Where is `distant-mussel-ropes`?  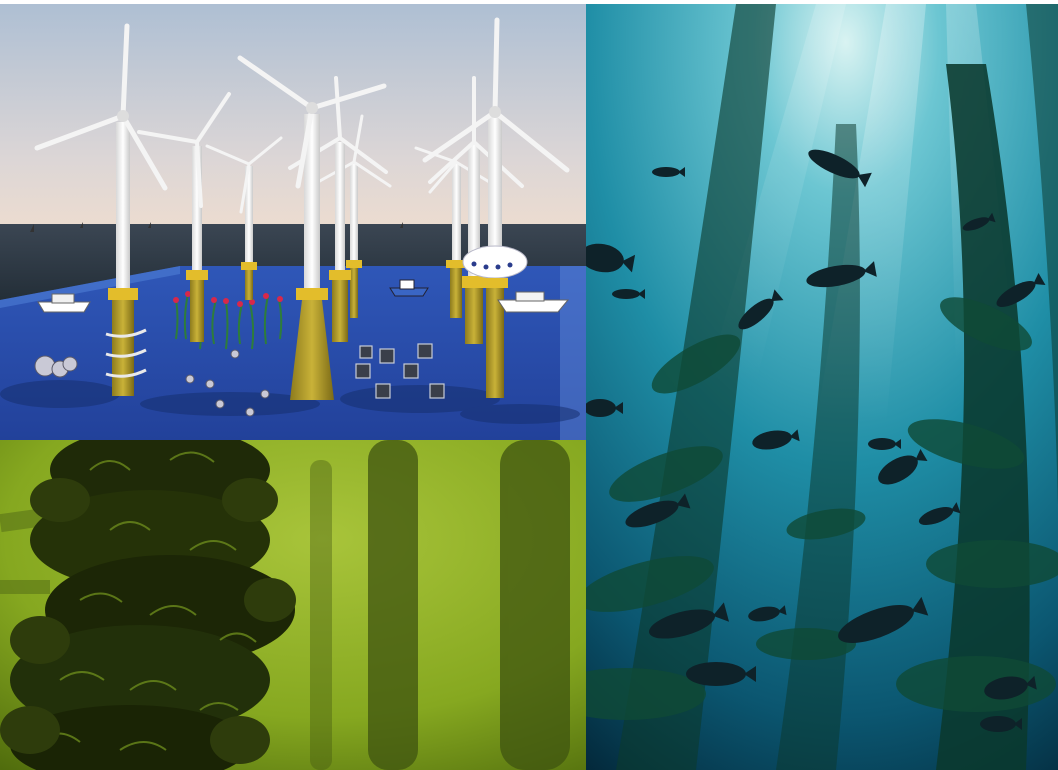
distant-mussel-ropes is located at coordinates (440, 605).